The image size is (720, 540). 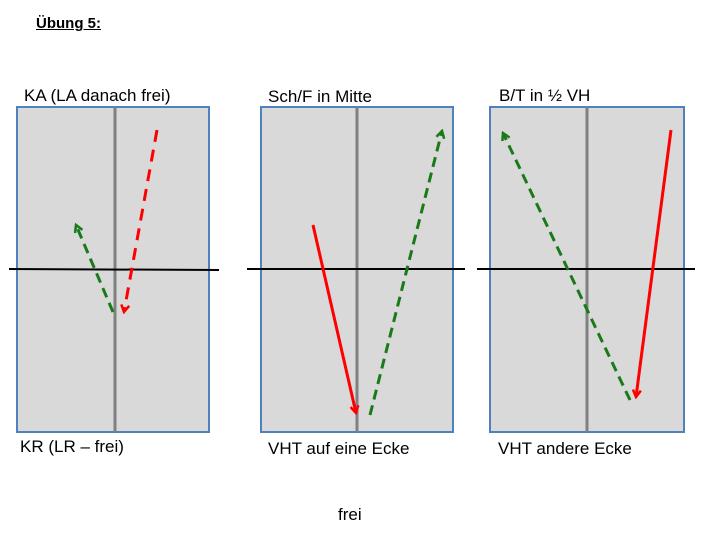 What do you see at coordinates (141, 220) in the screenshot?
I see `red-dashed-arrow` at bounding box center [141, 220].